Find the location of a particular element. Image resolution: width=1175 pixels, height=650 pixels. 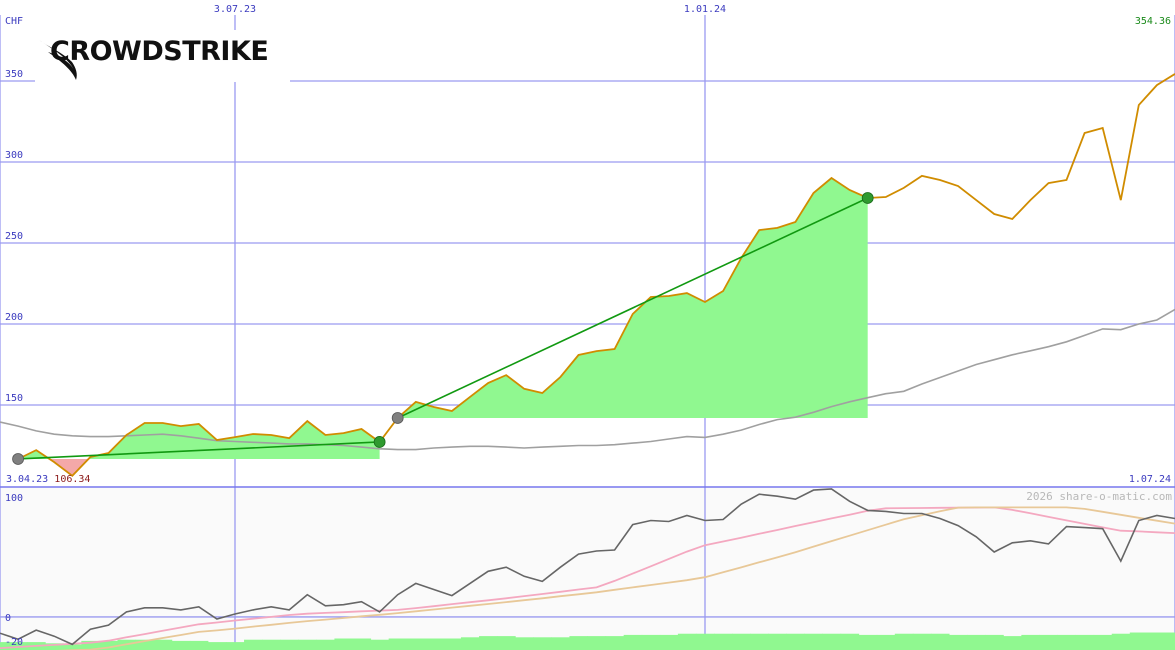

y-tick-label: 100 is located at coordinates (14, 498).